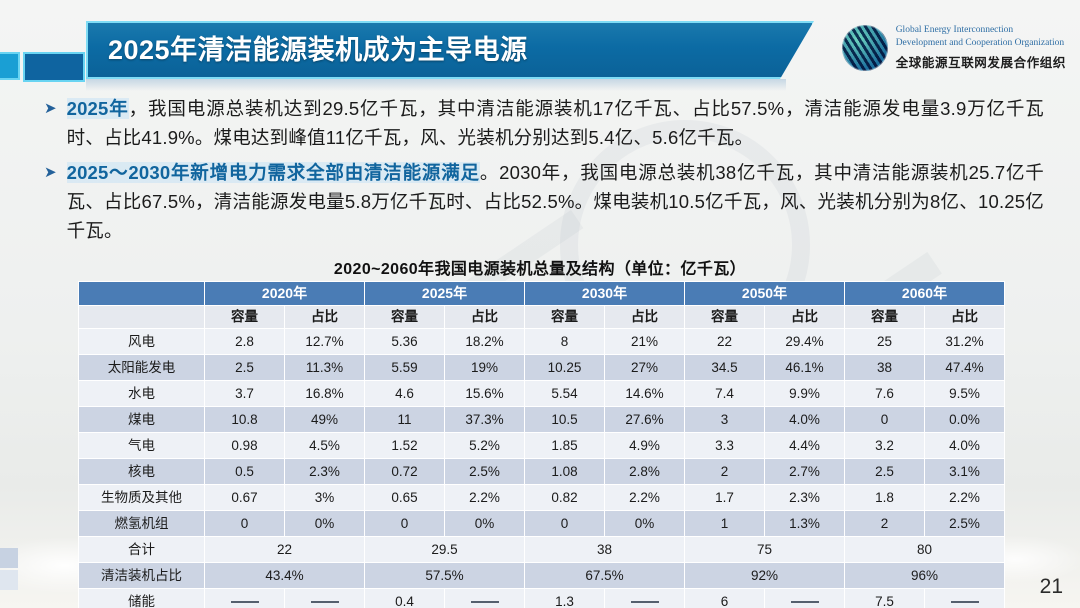  Describe the element at coordinates (404, 393) in the screenshot. I see `table-cell: 4.6` at that location.